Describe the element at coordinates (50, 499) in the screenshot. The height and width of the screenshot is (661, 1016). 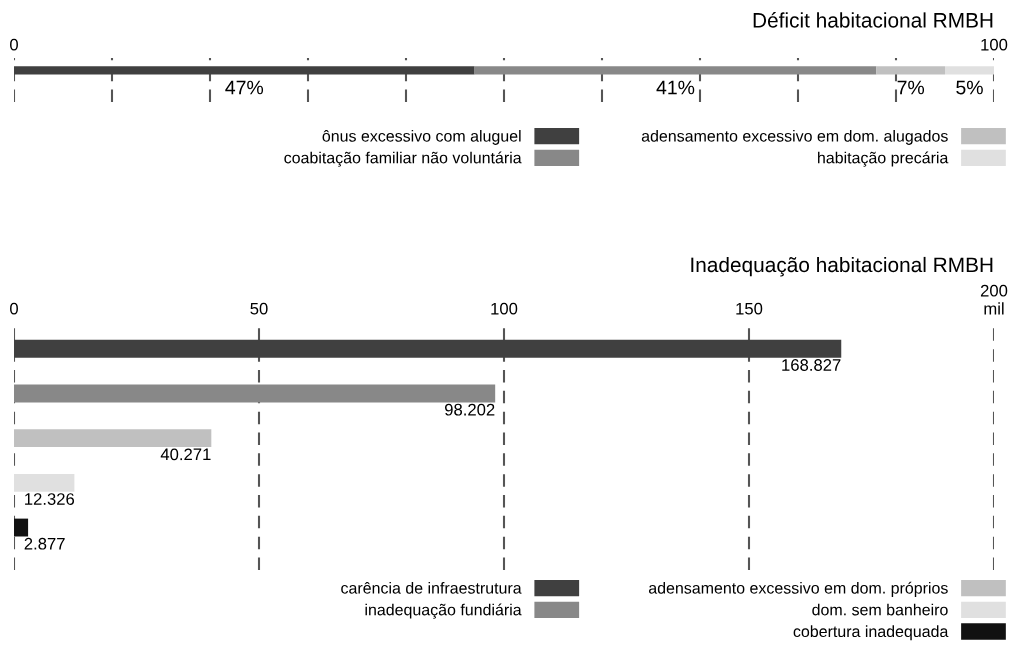
I see `data-label: 12.326` at that location.